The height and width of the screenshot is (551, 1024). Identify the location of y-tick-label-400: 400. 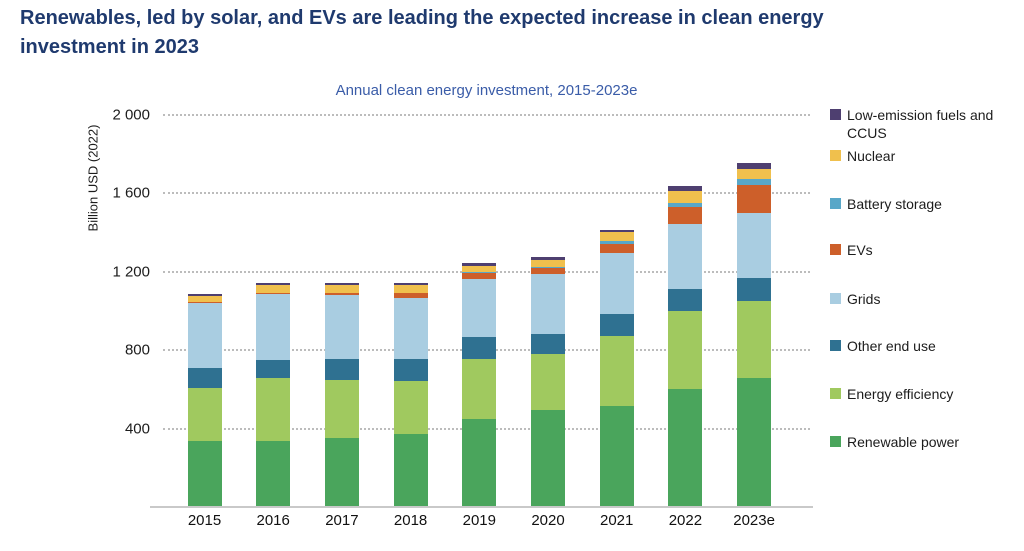
(137, 429).